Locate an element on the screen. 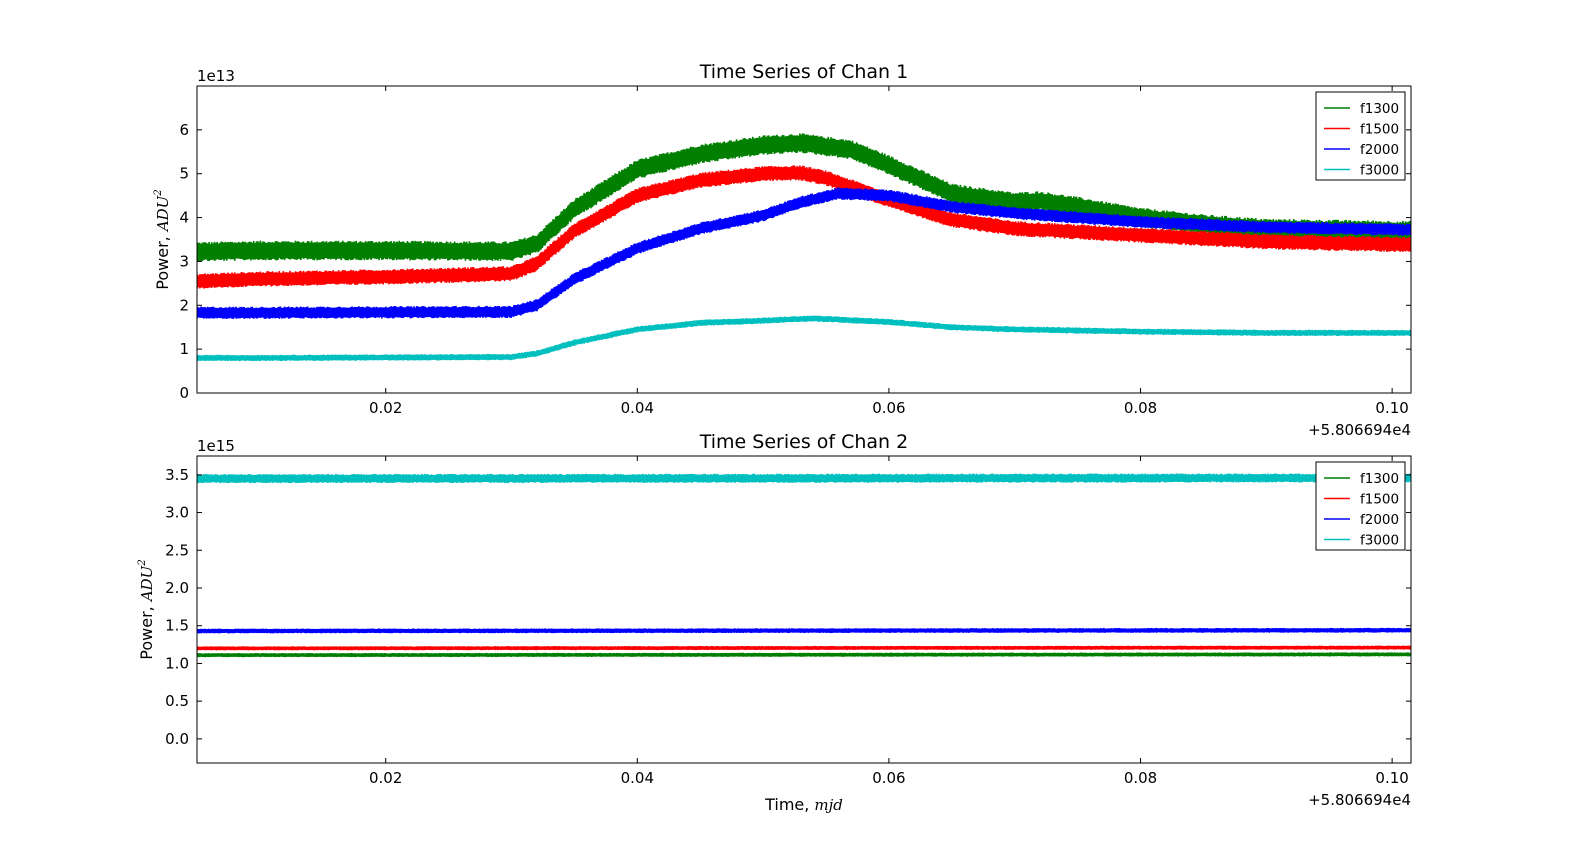 The height and width of the screenshot is (860, 1591). y-tick-label: 1.5 is located at coordinates (177, 626).